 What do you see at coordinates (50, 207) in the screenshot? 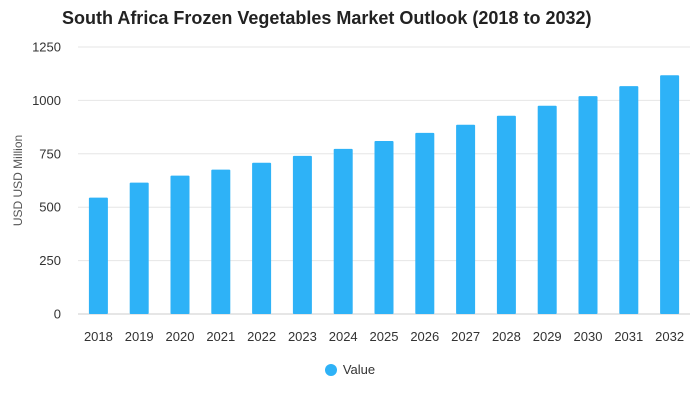
I see `y-tick-label: 500` at bounding box center [50, 207].